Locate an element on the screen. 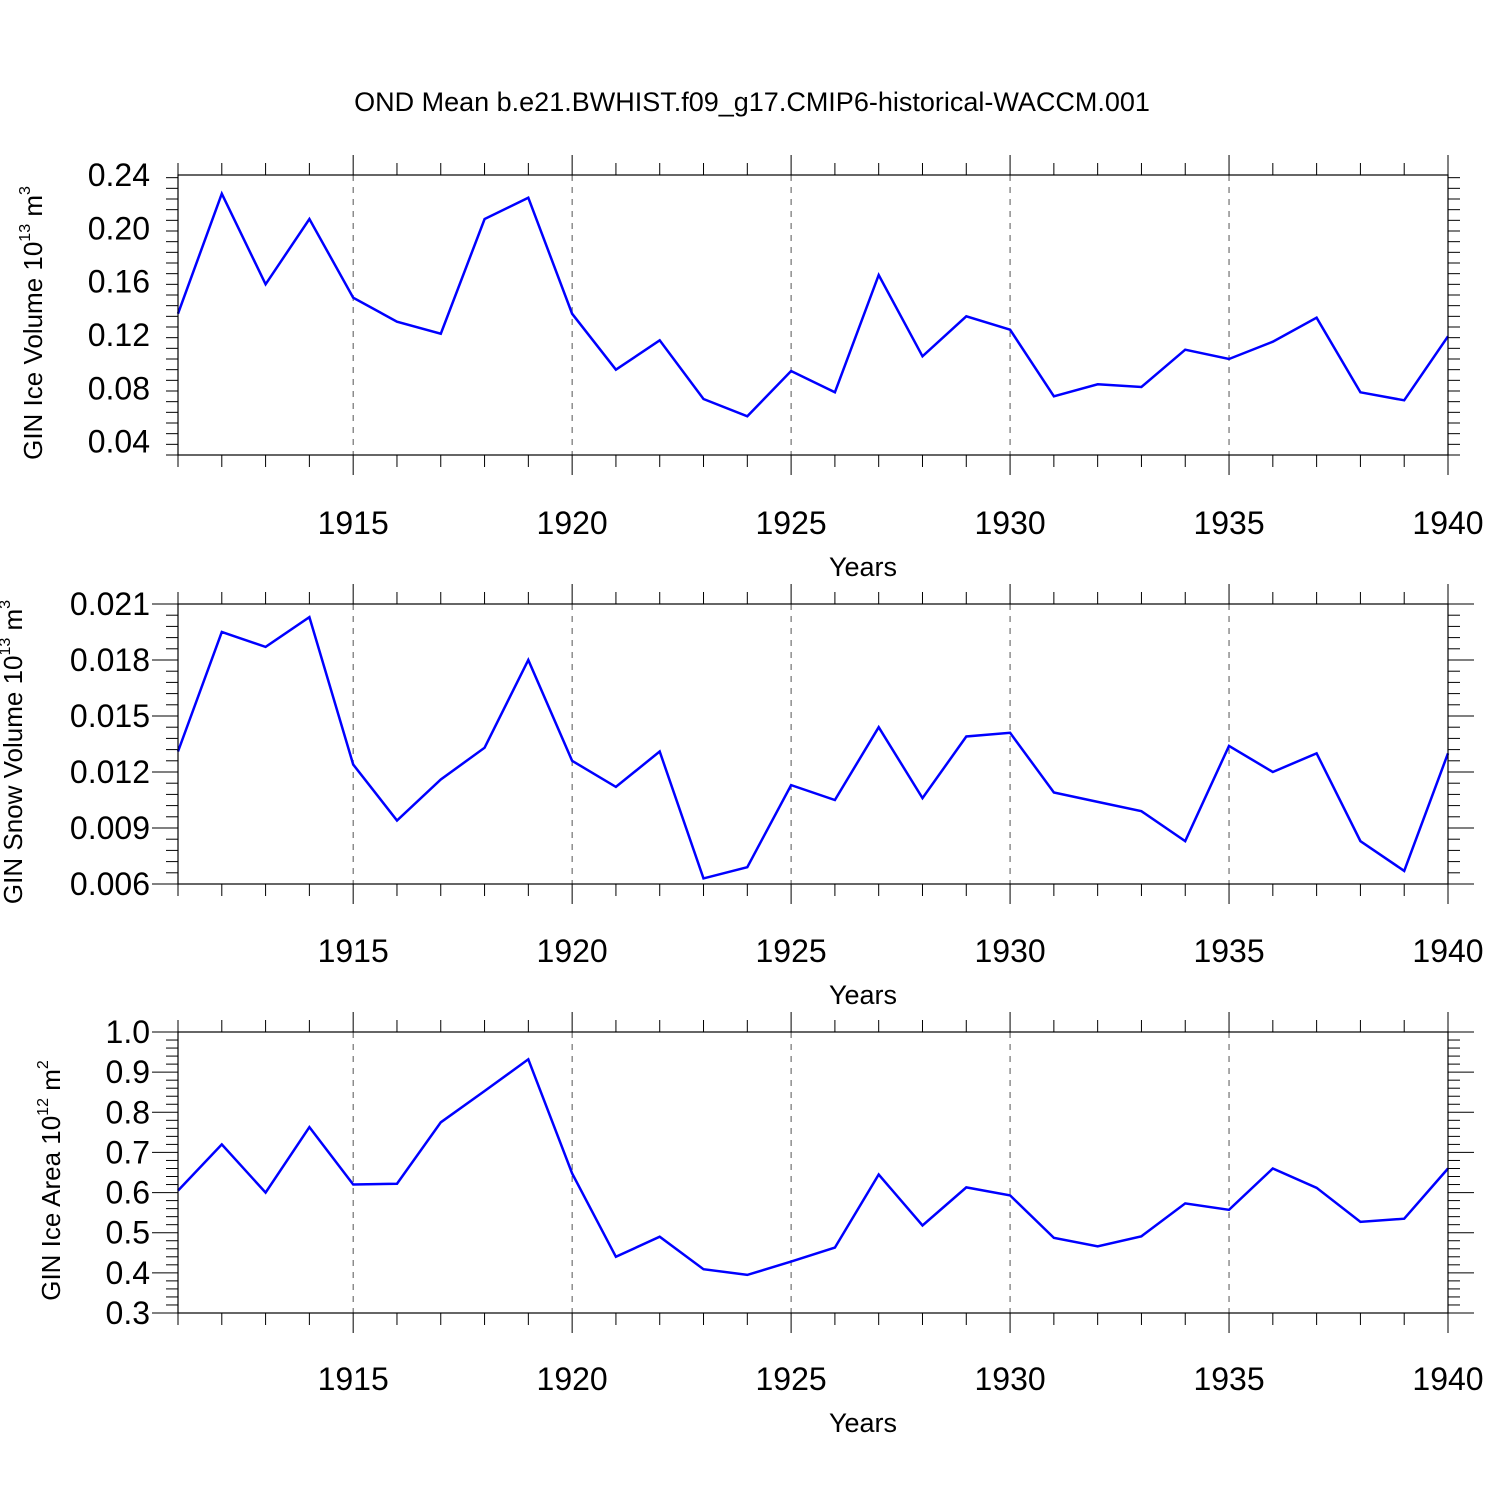 The width and height of the screenshot is (1500, 1505). y-axis-label-unit-exponent: 2 is located at coordinates (43, 1064).